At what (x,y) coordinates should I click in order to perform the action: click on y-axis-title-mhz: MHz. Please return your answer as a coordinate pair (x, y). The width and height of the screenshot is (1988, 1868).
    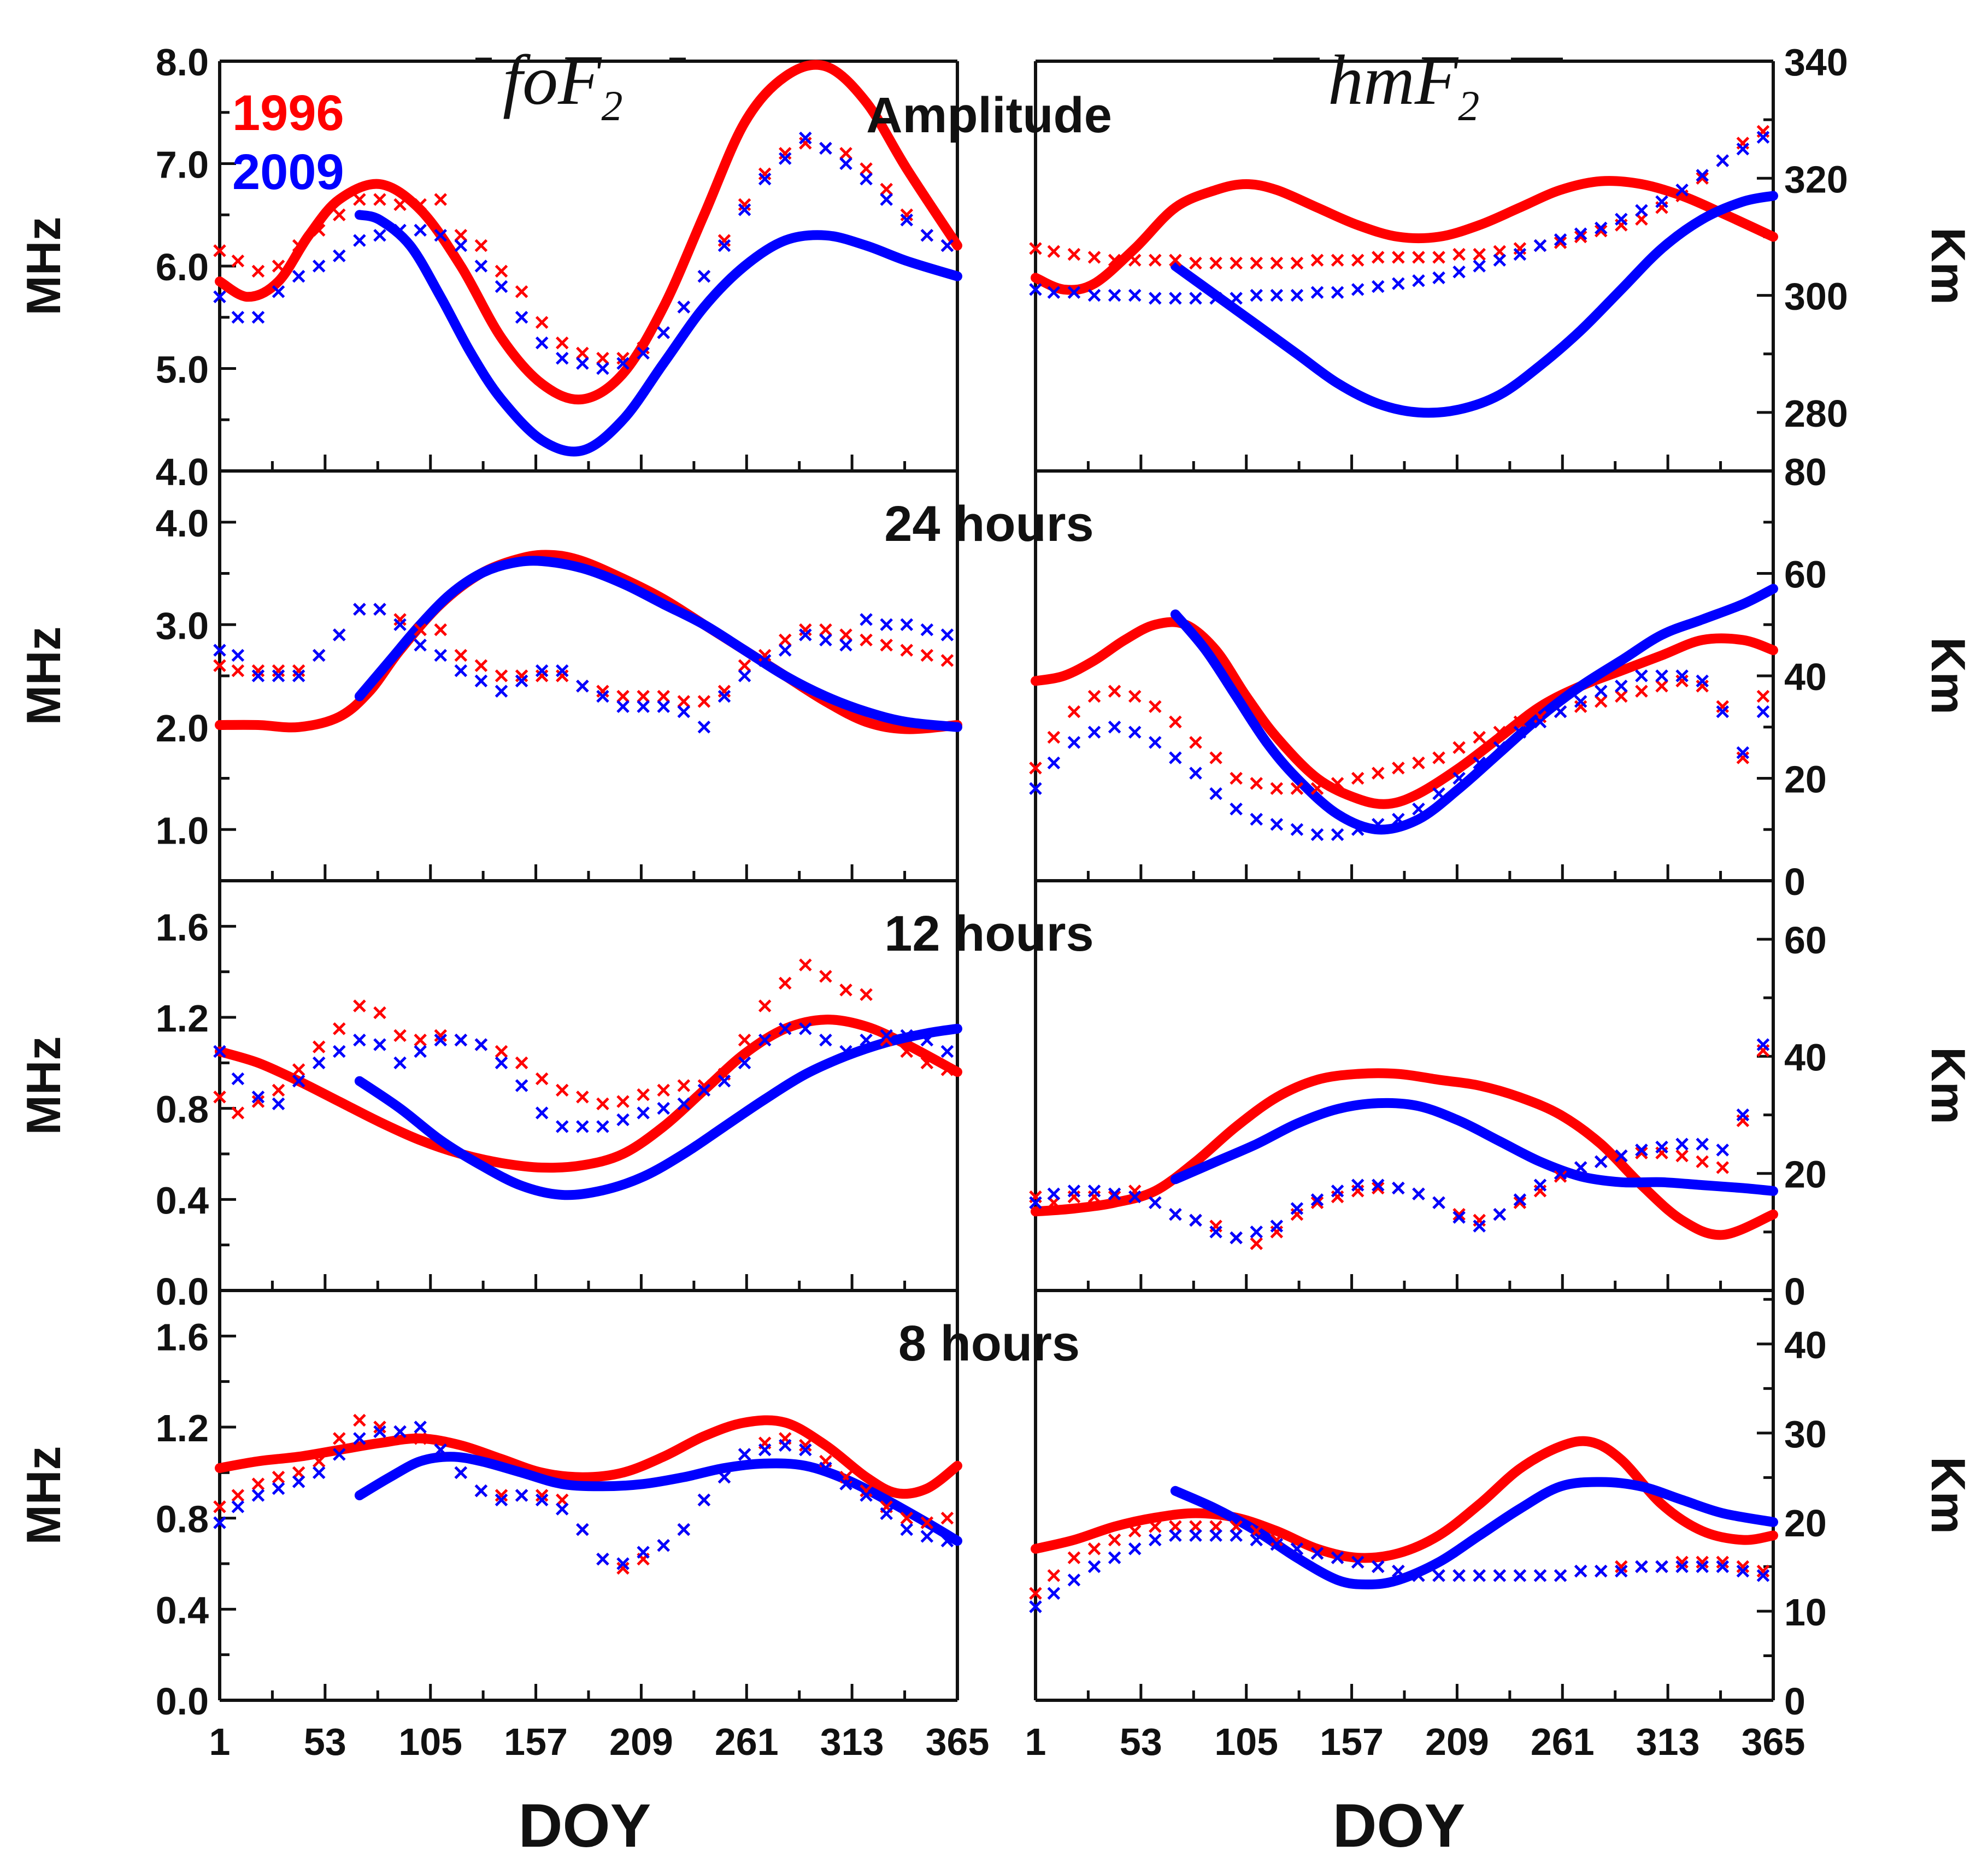
    Looking at the image, I should click on (43, 676).